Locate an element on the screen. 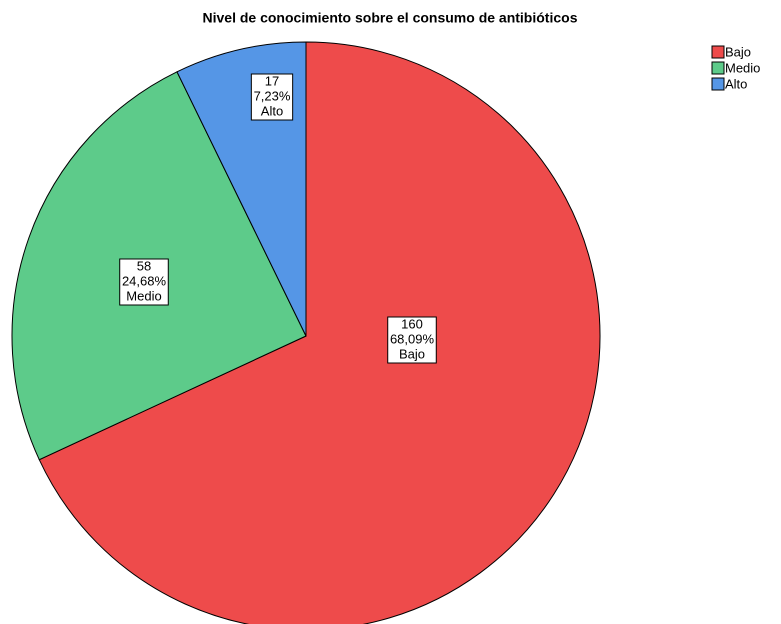  legend-label: Bajo is located at coordinates (738, 51).